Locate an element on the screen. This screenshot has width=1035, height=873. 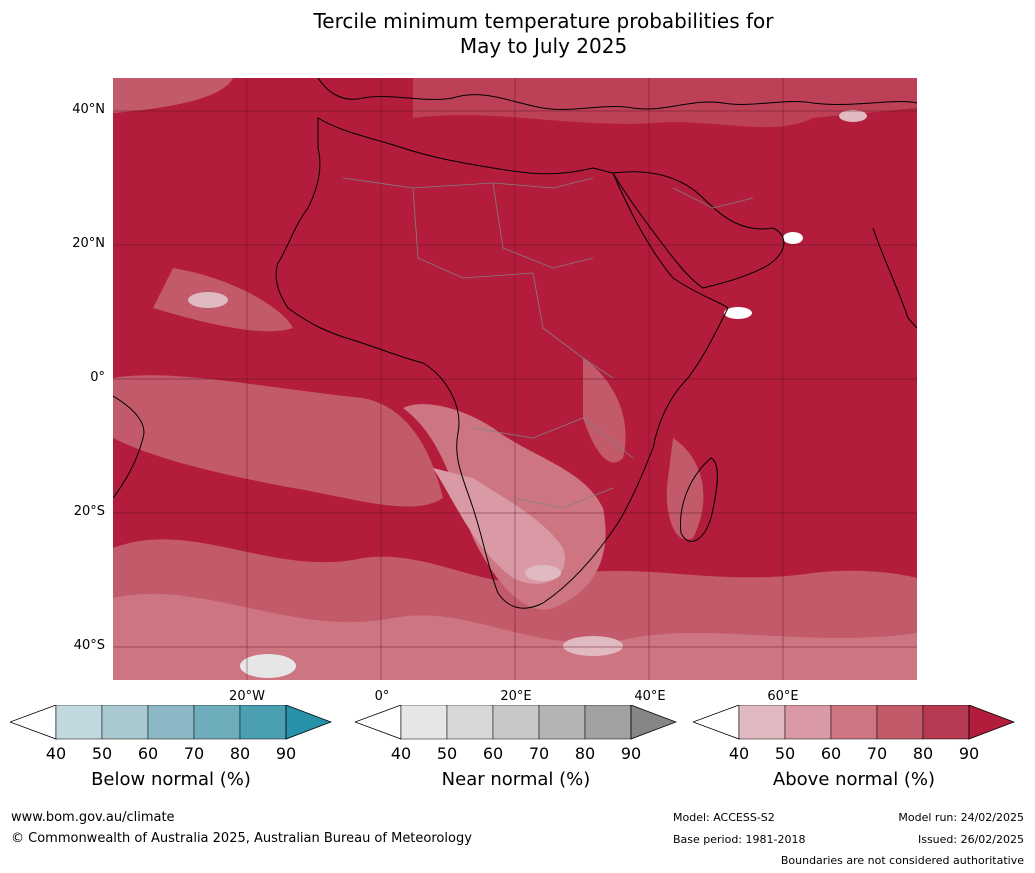
colorbar-near-normal is located at coordinates (516, 724).